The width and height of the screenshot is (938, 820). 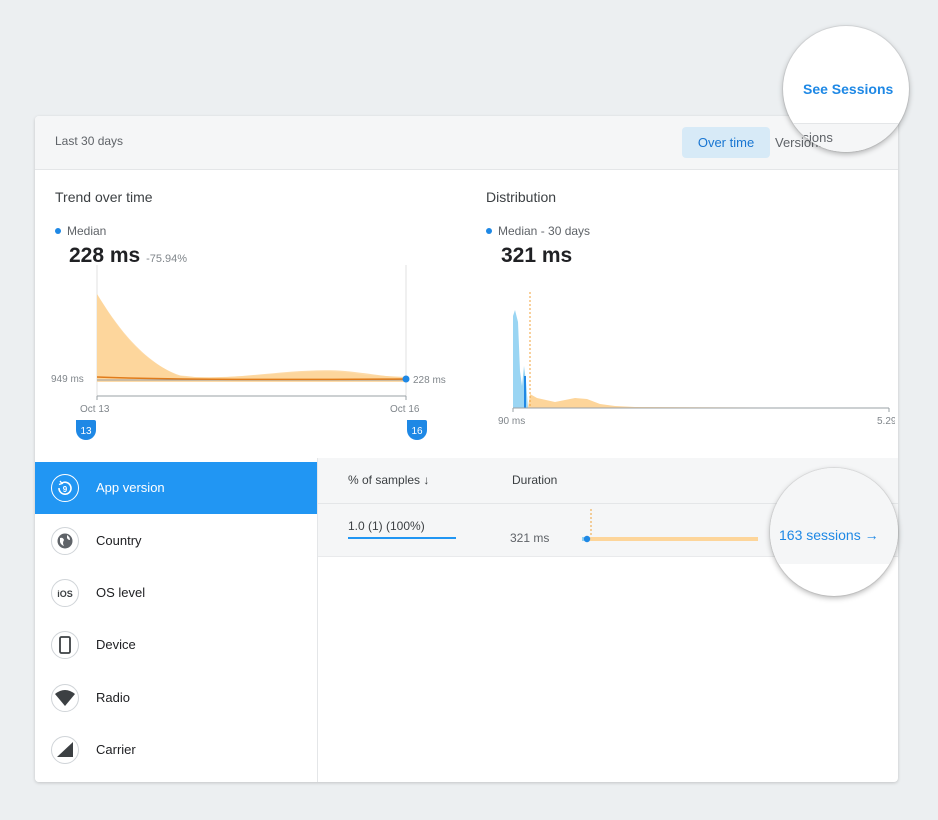 What do you see at coordinates (808, 137) in the screenshot?
I see `magnified-versions-toggle: Versions` at bounding box center [808, 137].